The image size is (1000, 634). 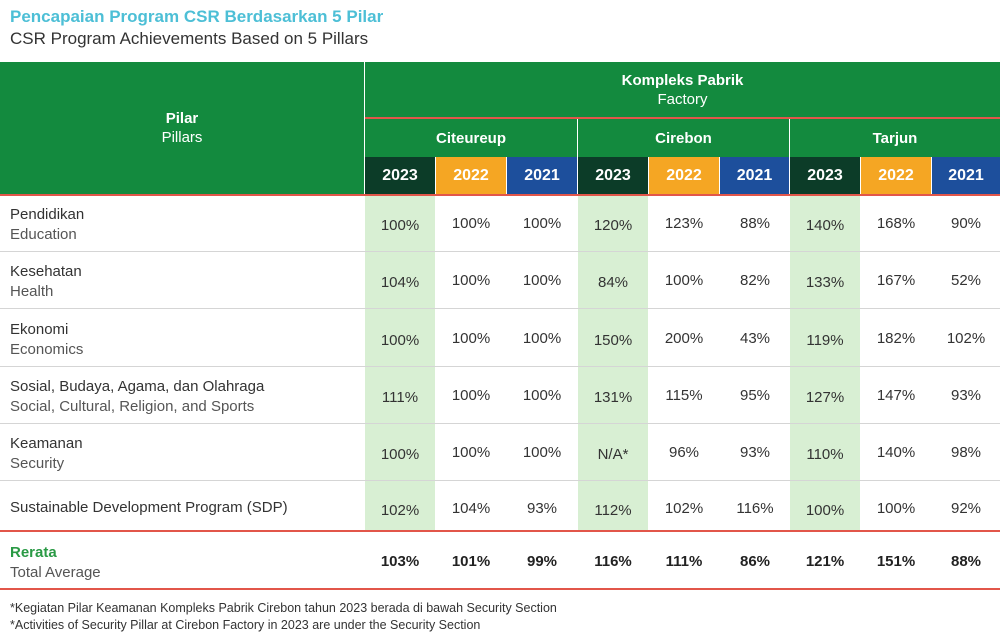 I want to click on row-label-en: Economics, so click(x=47, y=349).